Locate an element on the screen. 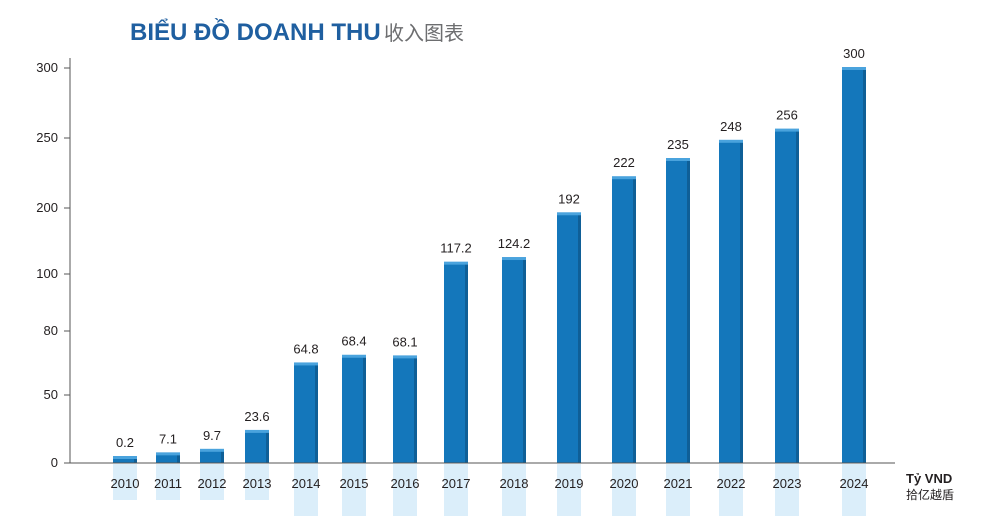  x-tick-label-2010: 2010 is located at coordinates (125, 483).